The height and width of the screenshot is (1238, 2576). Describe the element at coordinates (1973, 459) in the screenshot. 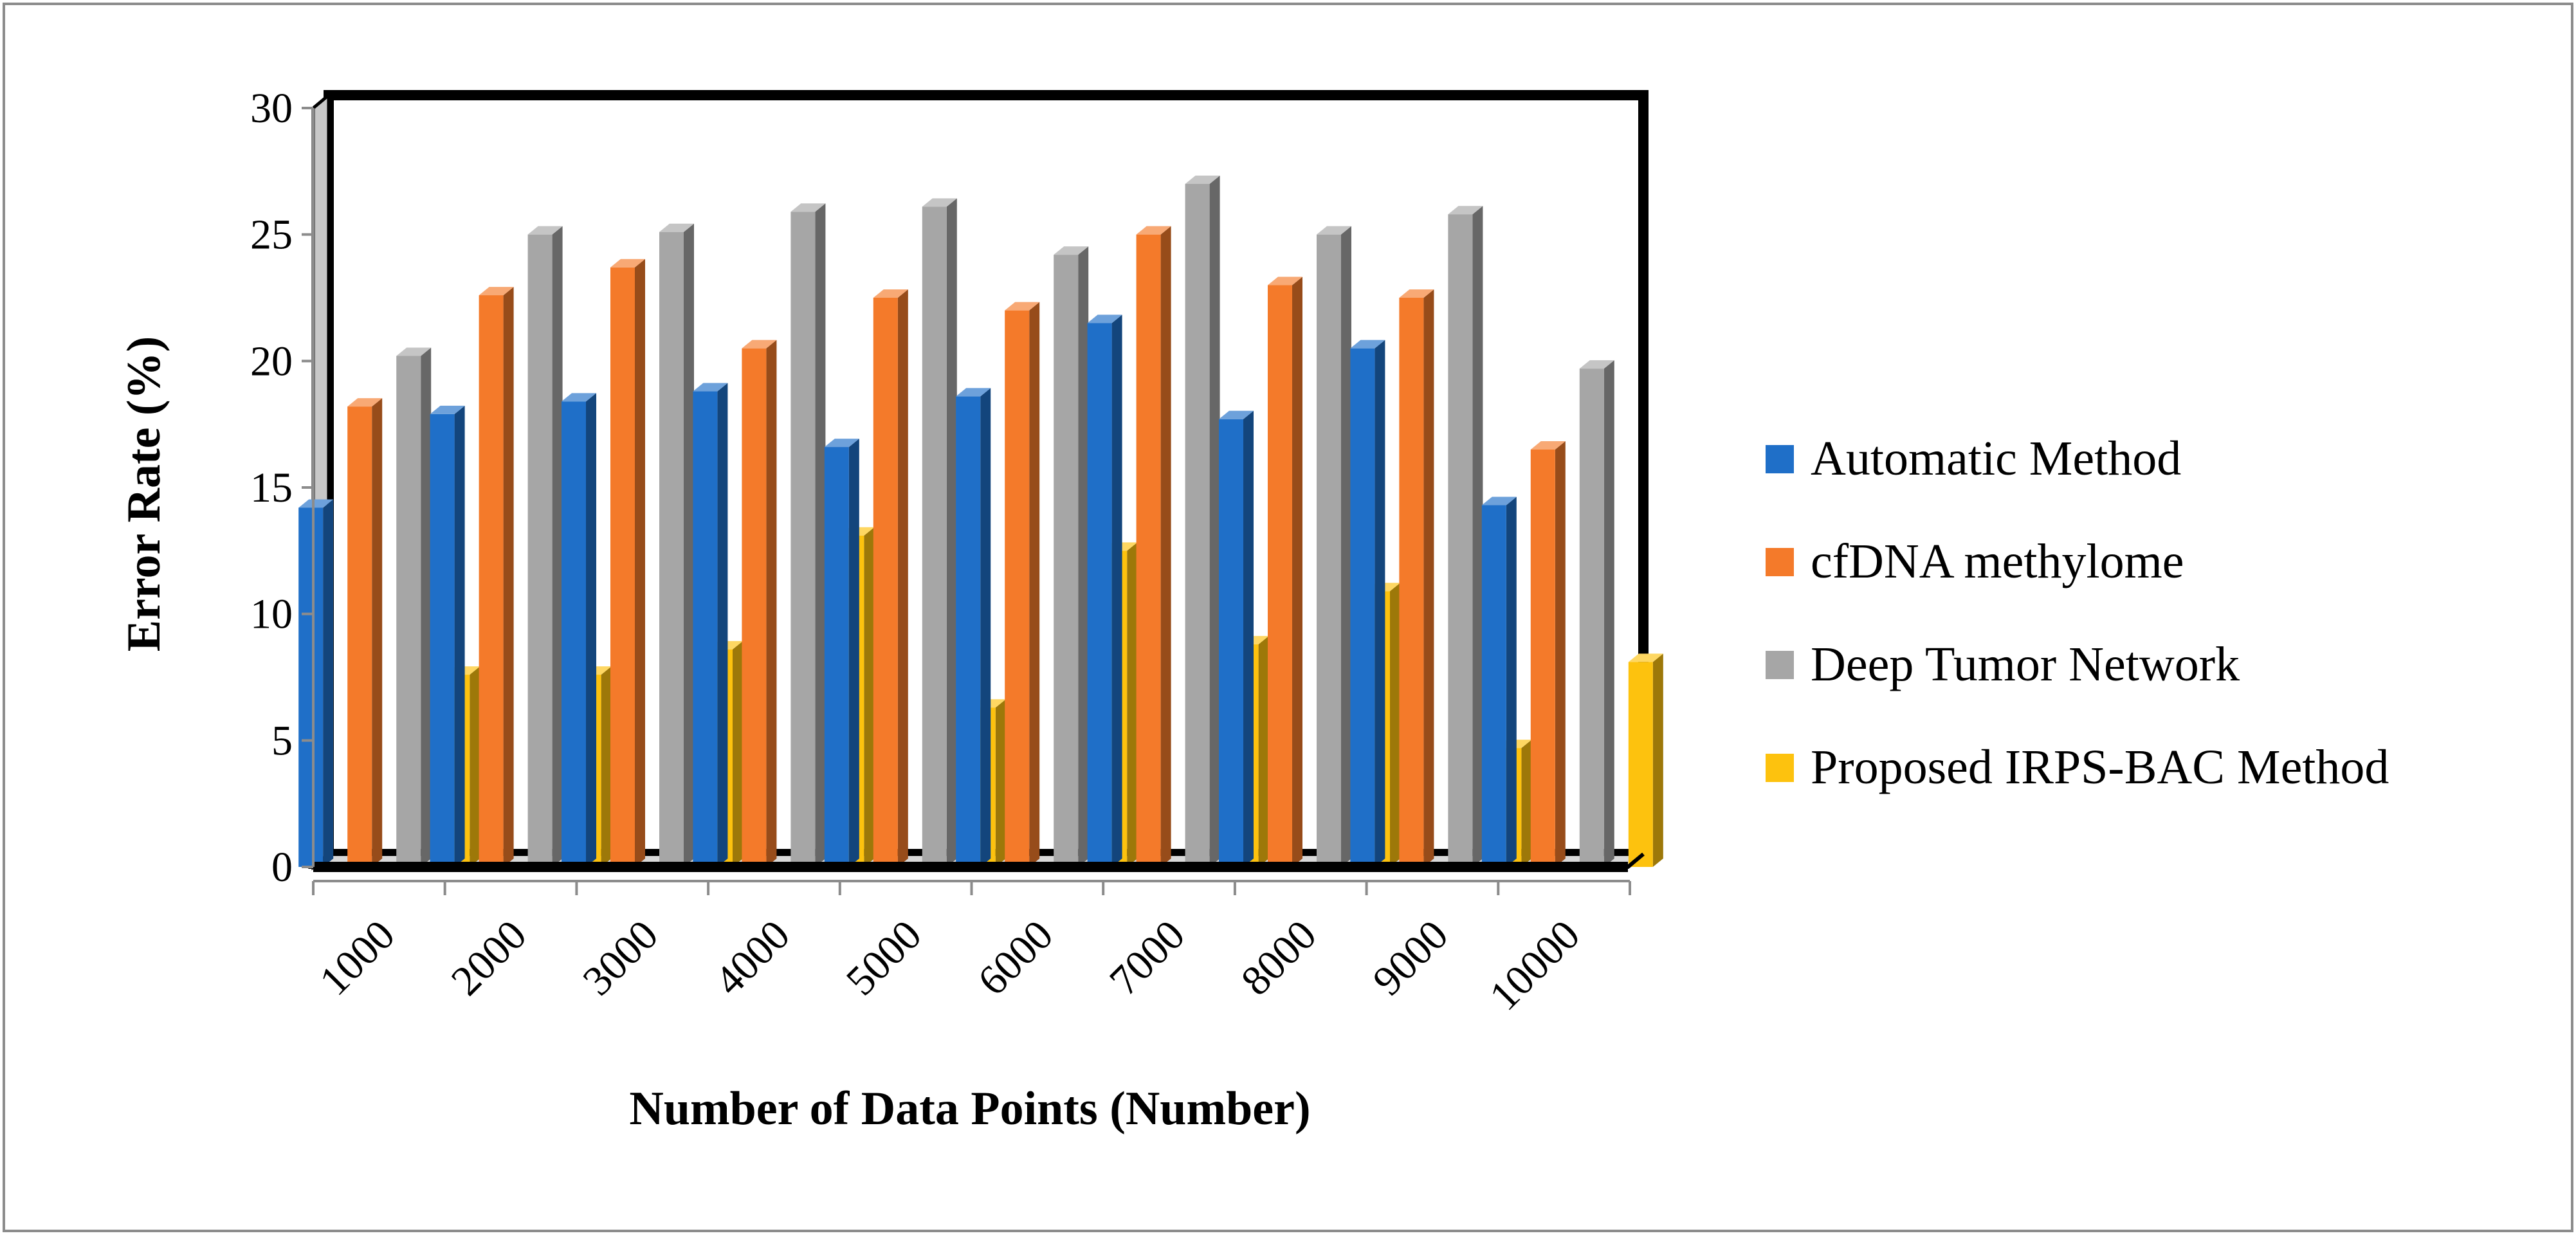

I see `legend-item: Automatic Method` at that location.